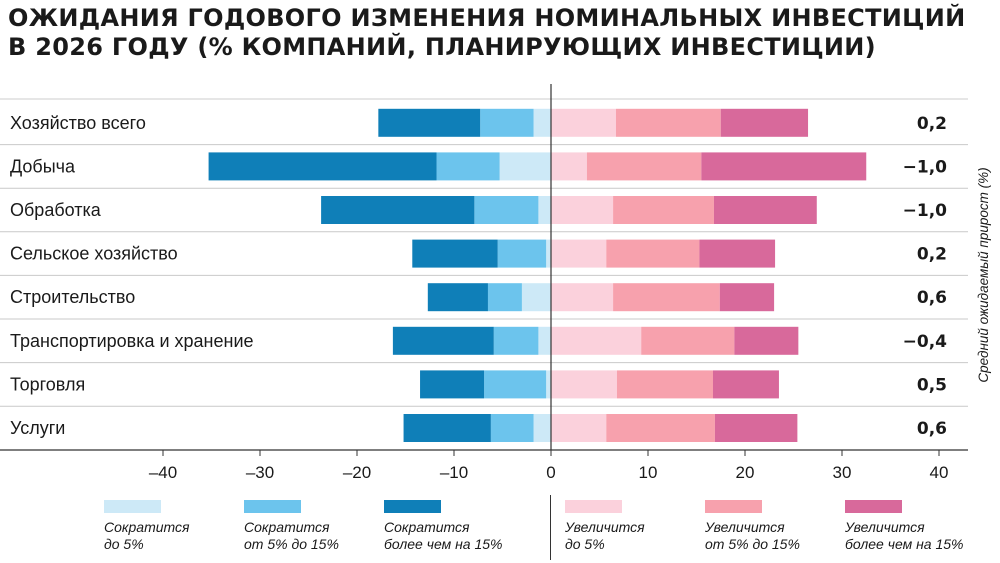  Describe the element at coordinates (56, 210) in the screenshot. I see `category-label: Обработка` at that location.